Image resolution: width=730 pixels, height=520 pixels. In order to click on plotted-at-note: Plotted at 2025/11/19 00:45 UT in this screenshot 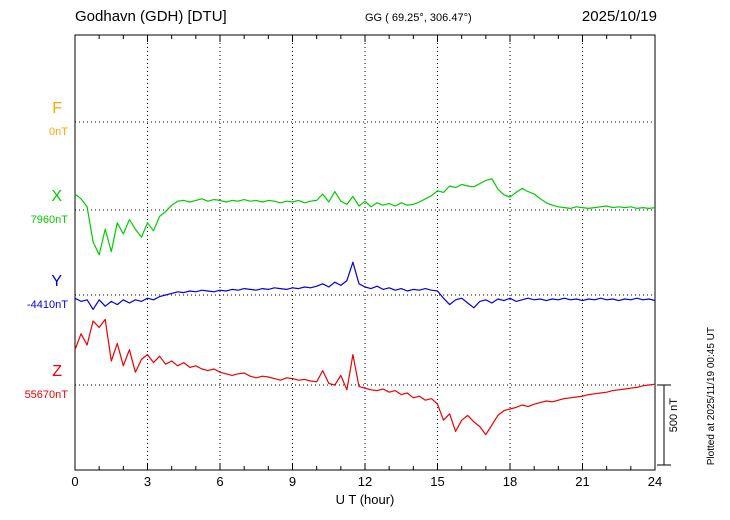, I will do `click(711, 395)`.